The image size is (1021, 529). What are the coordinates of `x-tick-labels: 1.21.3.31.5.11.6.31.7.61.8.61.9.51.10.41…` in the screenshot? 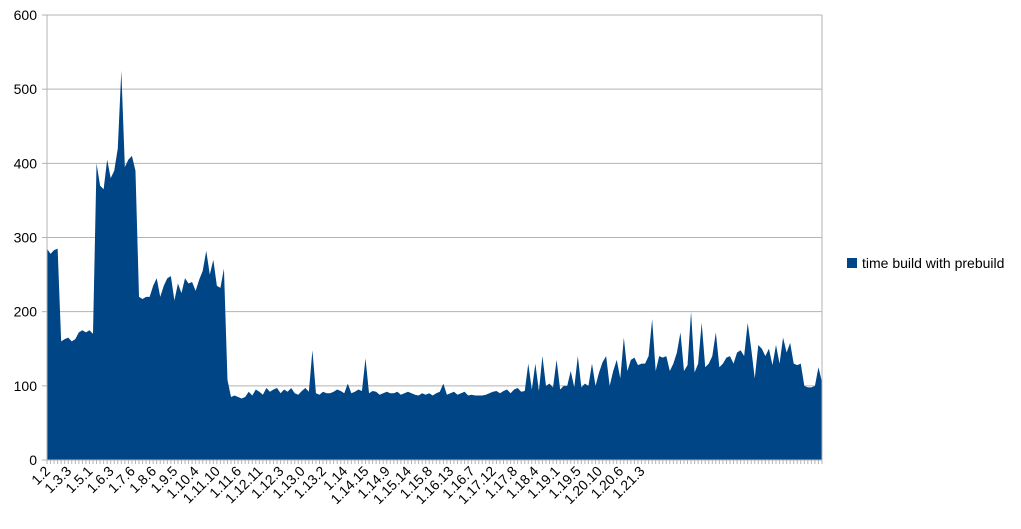 It's located at (338, 485).